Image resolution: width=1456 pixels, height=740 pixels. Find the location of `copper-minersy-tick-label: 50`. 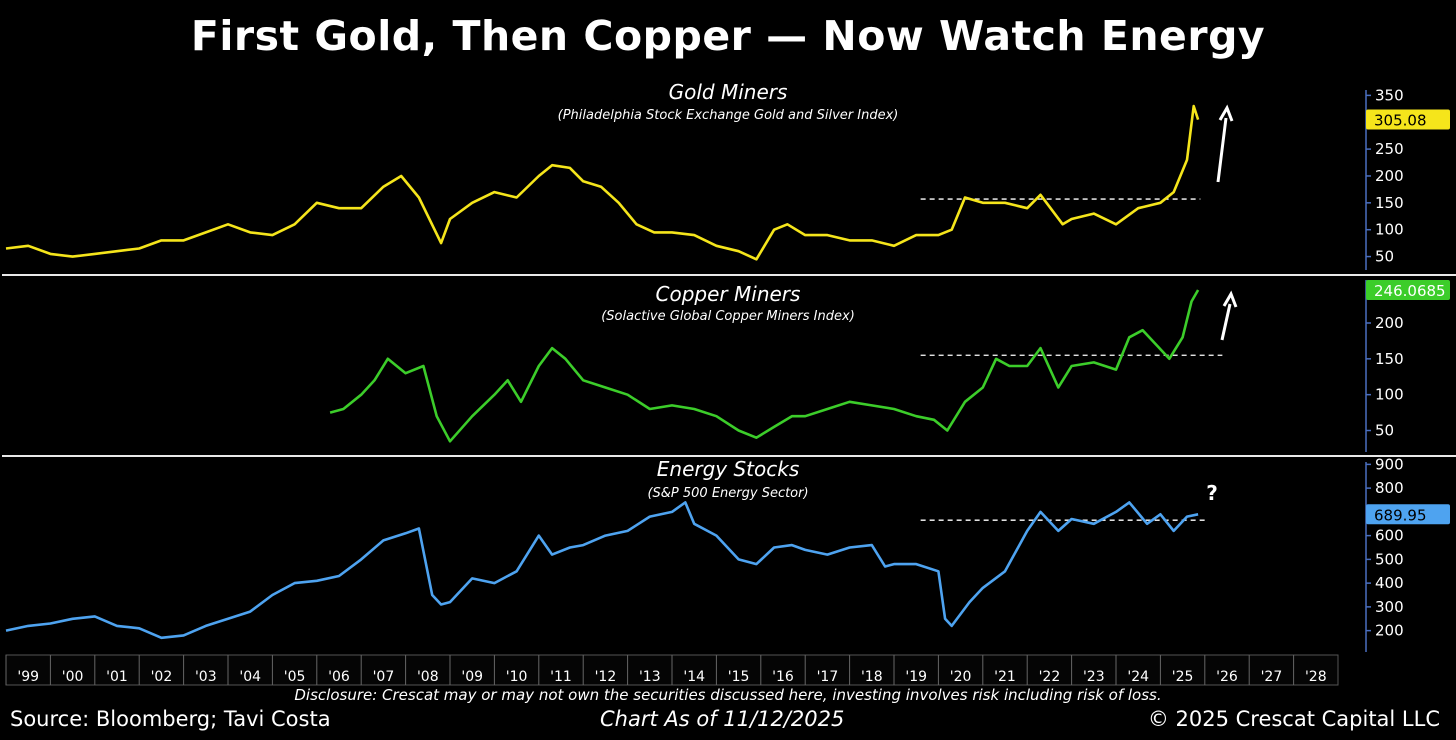

copper-minersy-tick-label: 50 is located at coordinates (1384, 431).